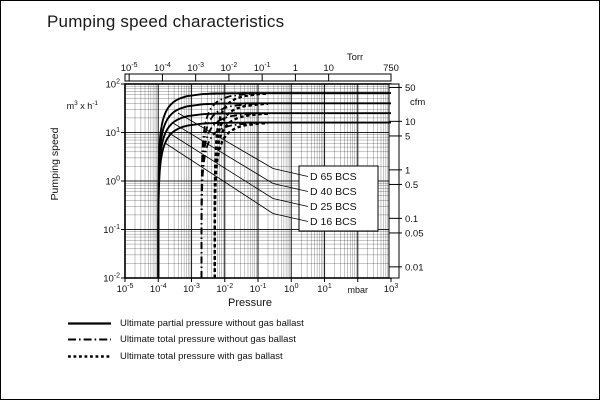 The height and width of the screenshot is (400, 600). What do you see at coordinates (414, 267) in the screenshot?
I see `cfm-tick-label: 0.01` at bounding box center [414, 267].